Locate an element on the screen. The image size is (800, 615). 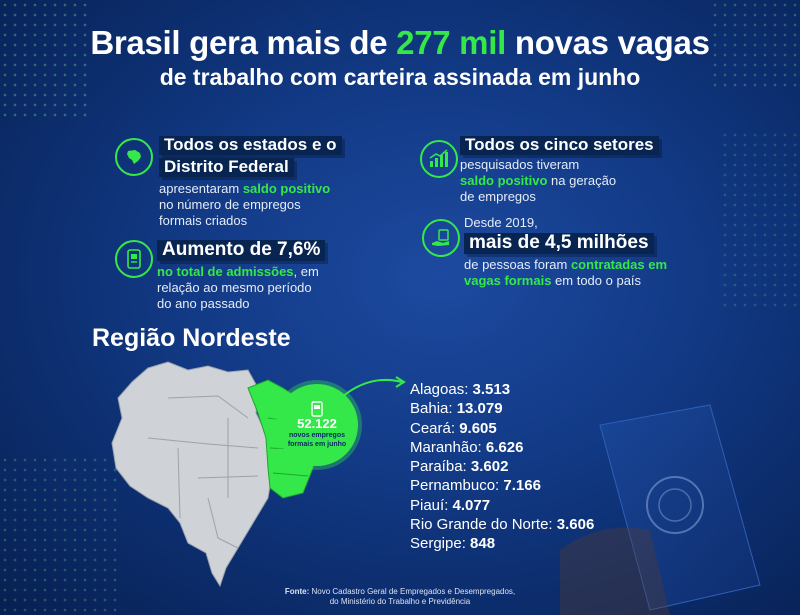
state-value: 7.166 is located at coordinates (522, 486).